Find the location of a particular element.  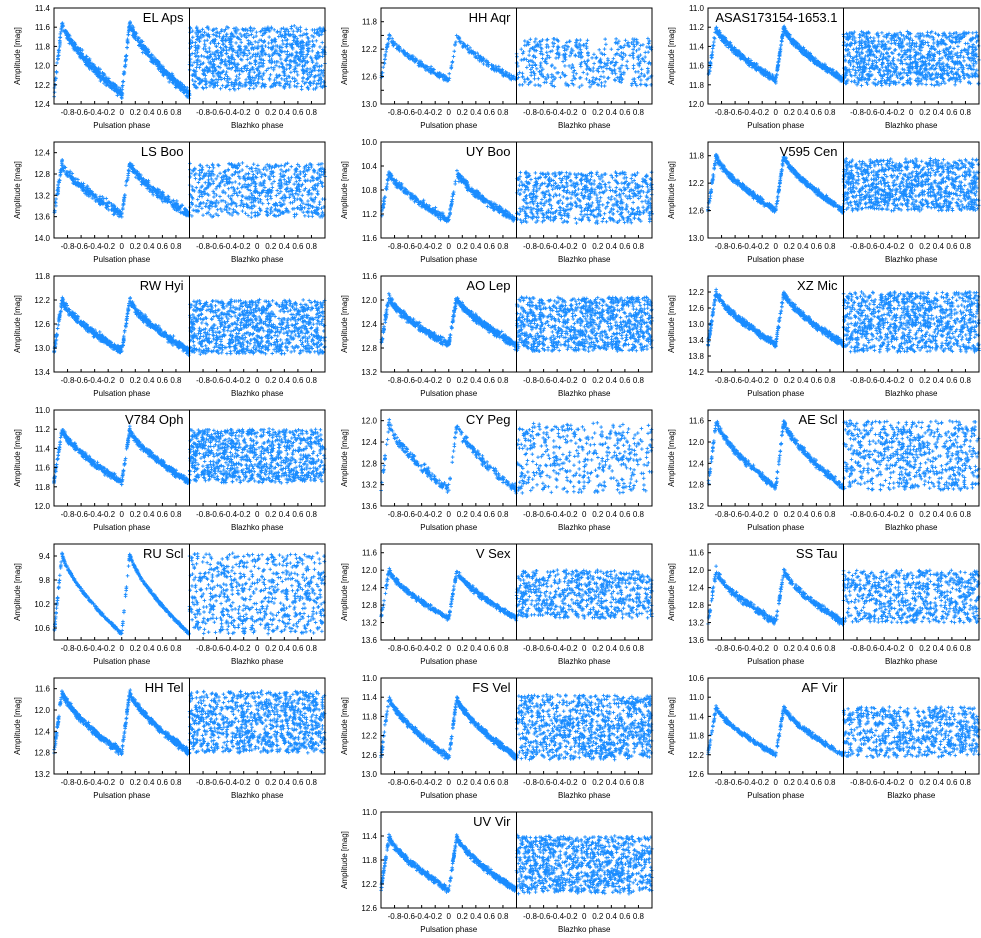

x-tick-label: 0.2 is located at coordinates (598, 112).